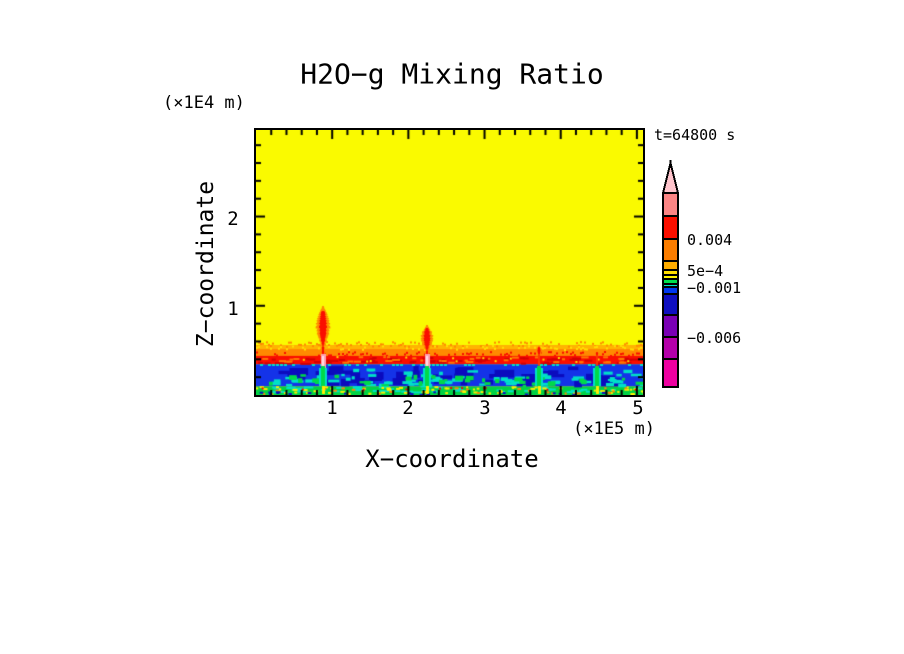 This screenshot has width=904, height=654. I want to click on x-tick-label-2: 2, so click(408, 408).